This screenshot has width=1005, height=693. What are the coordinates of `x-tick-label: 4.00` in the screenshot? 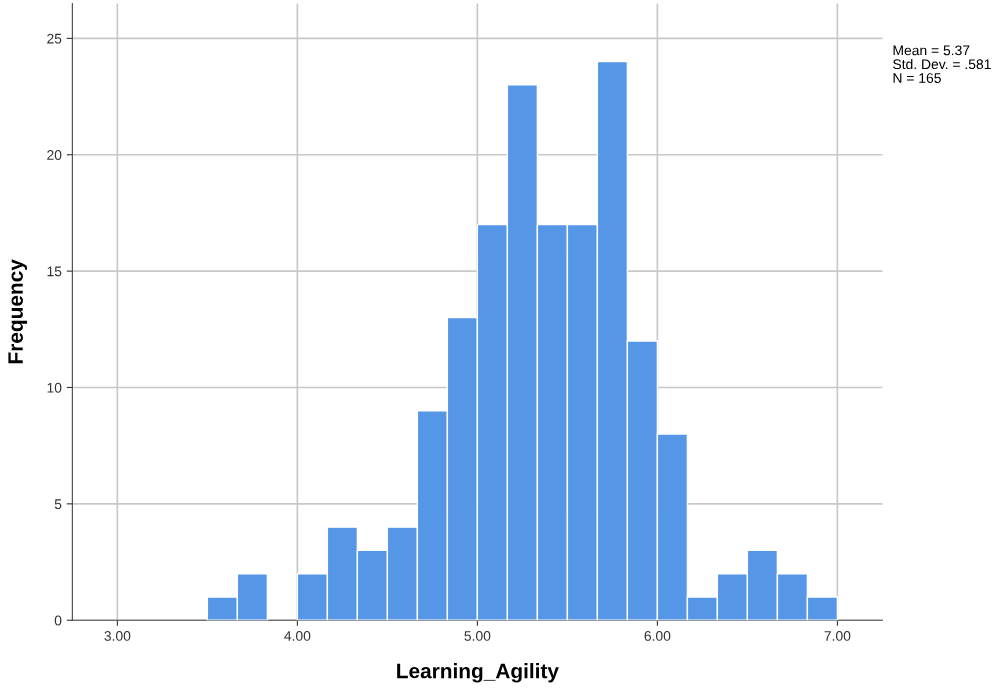 It's located at (297, 636).